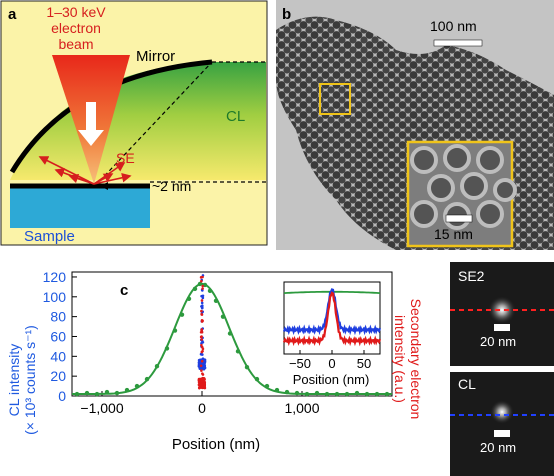  What do you see at coordinates (300, 363) in the screenshot?
I see `inset-x-tick-label: −50` at bounding box center [300, 363].